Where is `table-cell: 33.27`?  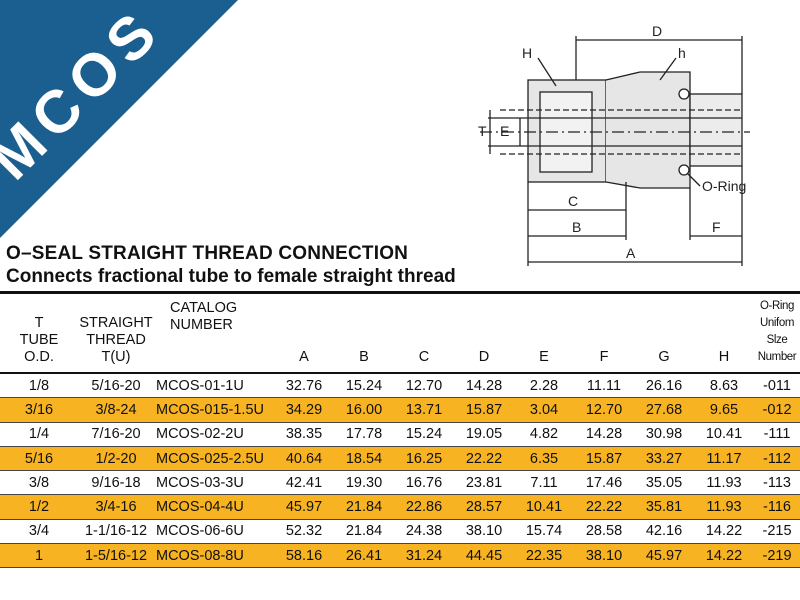
table-cell: 33.27 is located at coordinates (664, 459).